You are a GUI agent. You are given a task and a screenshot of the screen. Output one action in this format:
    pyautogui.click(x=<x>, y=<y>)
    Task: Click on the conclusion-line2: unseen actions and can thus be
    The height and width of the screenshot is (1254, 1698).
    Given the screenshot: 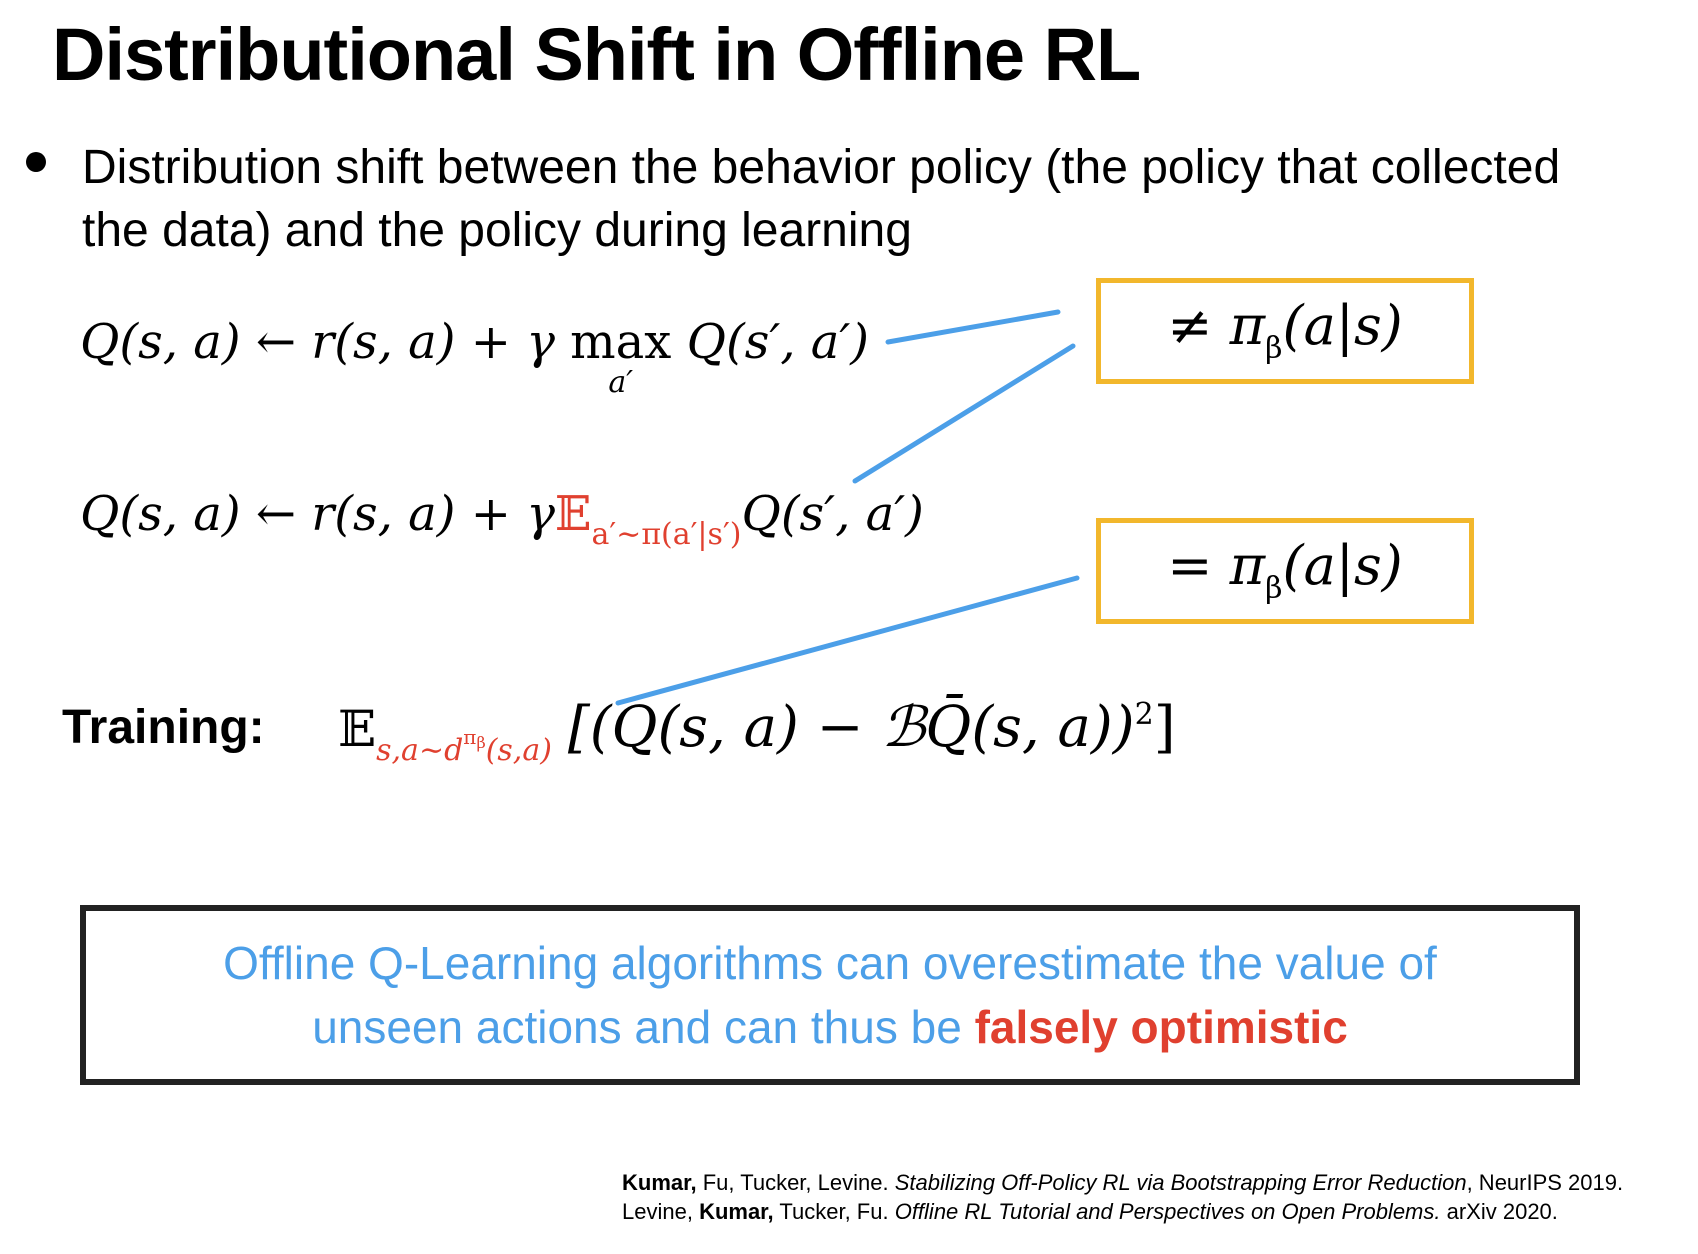 What is the action you would take?
    pyautogui.click(x=643, y=1027)
    